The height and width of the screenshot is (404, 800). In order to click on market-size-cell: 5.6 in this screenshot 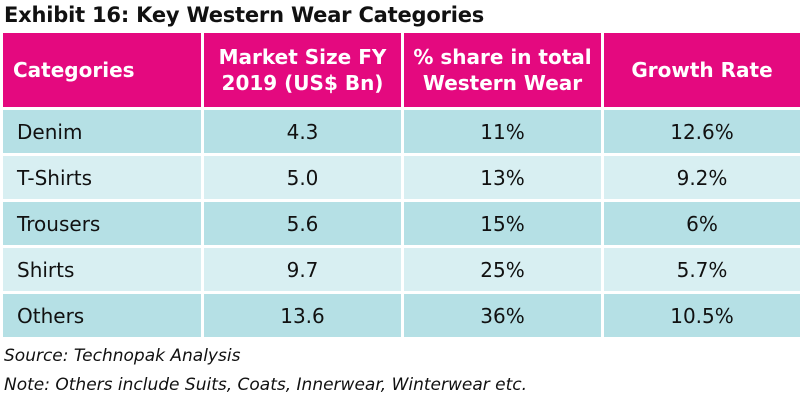, I will do `click(302, 223)`.